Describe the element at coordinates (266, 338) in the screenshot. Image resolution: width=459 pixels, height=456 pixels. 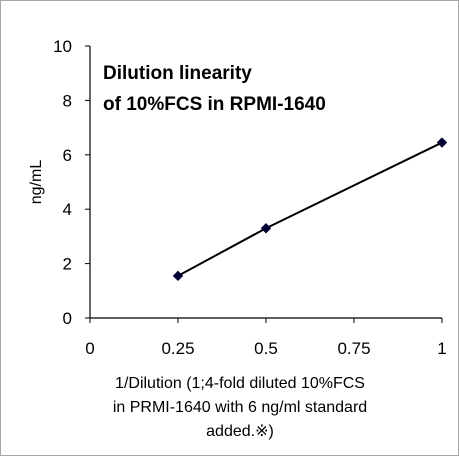
I see `x-ticks: 0 0.25 0.5 0.75 1` at that location.